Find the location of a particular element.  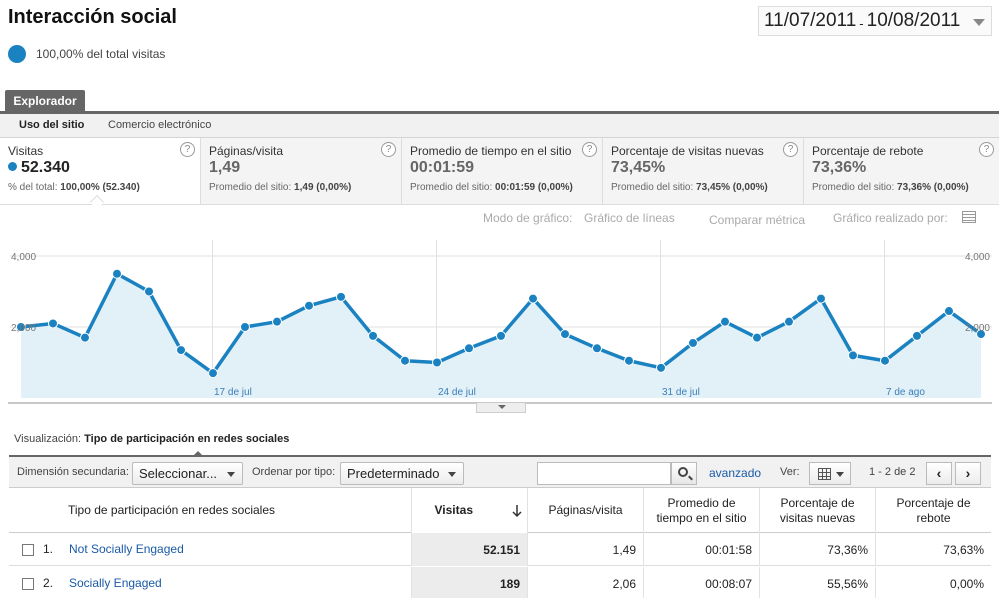

subtab-site-usage: Uso del sitio is located at coordinates (52, 125).